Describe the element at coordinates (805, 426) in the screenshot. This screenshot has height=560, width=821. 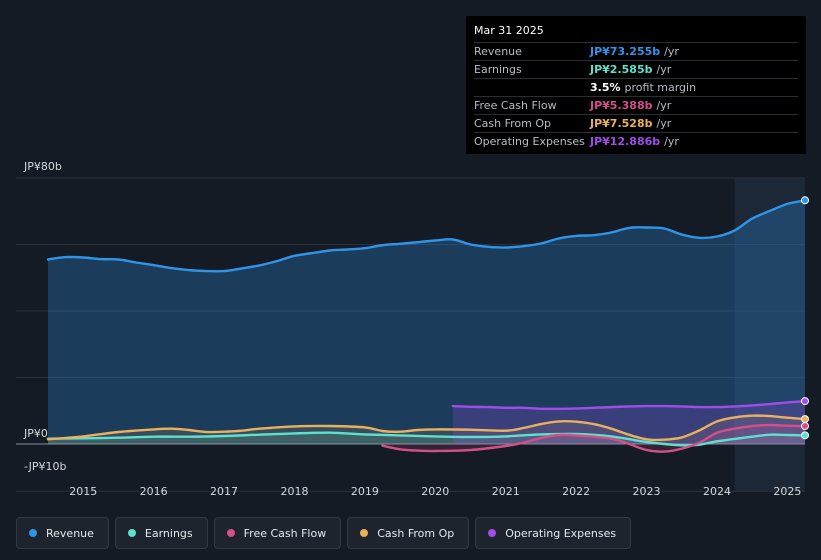
I see `free-cash-flow-end-marker` at that location.